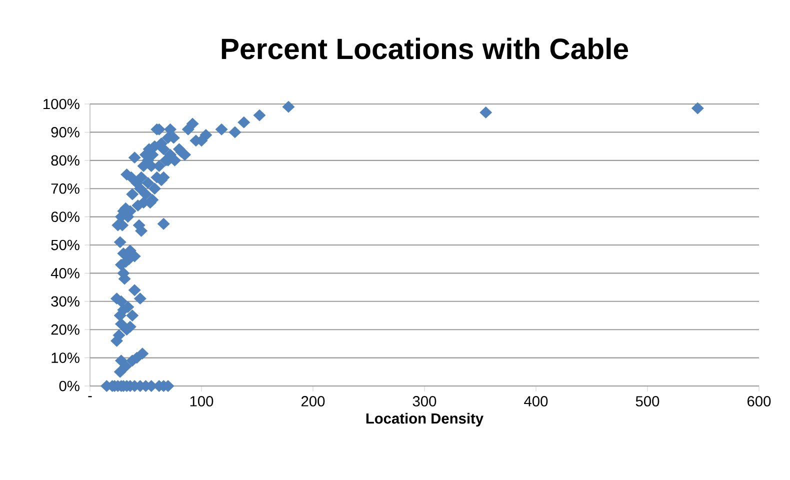 This screenshot has width=790, height=480. Describe the element at coordinates (65, 132) in the screenshot. I see `y-tick-label: 90%` at that location.